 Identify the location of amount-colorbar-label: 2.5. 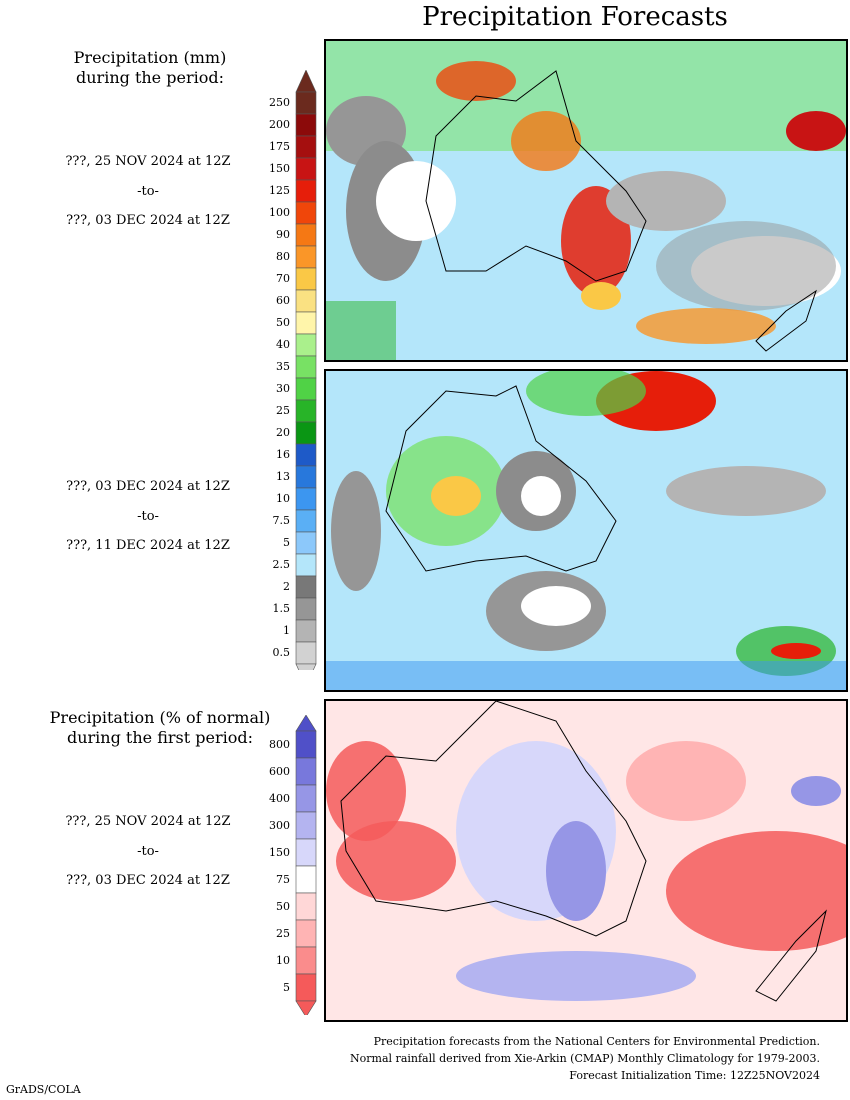
(281, 564).